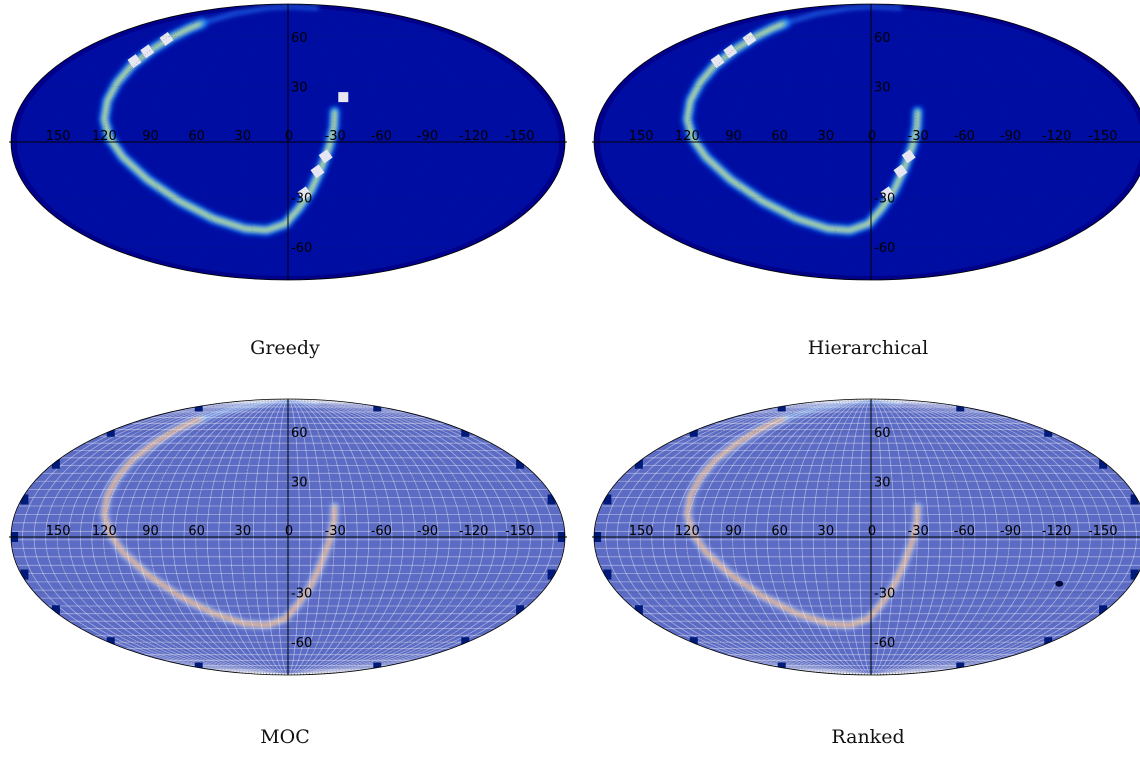 The image size is (1140, 776). Describe the element at coordinates (285, 348) in the screenshot. I see `panel-caption: Greedy` at that location.